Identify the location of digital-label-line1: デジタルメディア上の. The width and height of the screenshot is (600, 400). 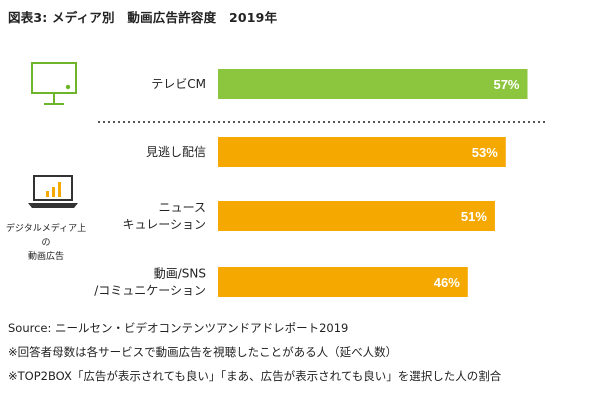
(46, 236).